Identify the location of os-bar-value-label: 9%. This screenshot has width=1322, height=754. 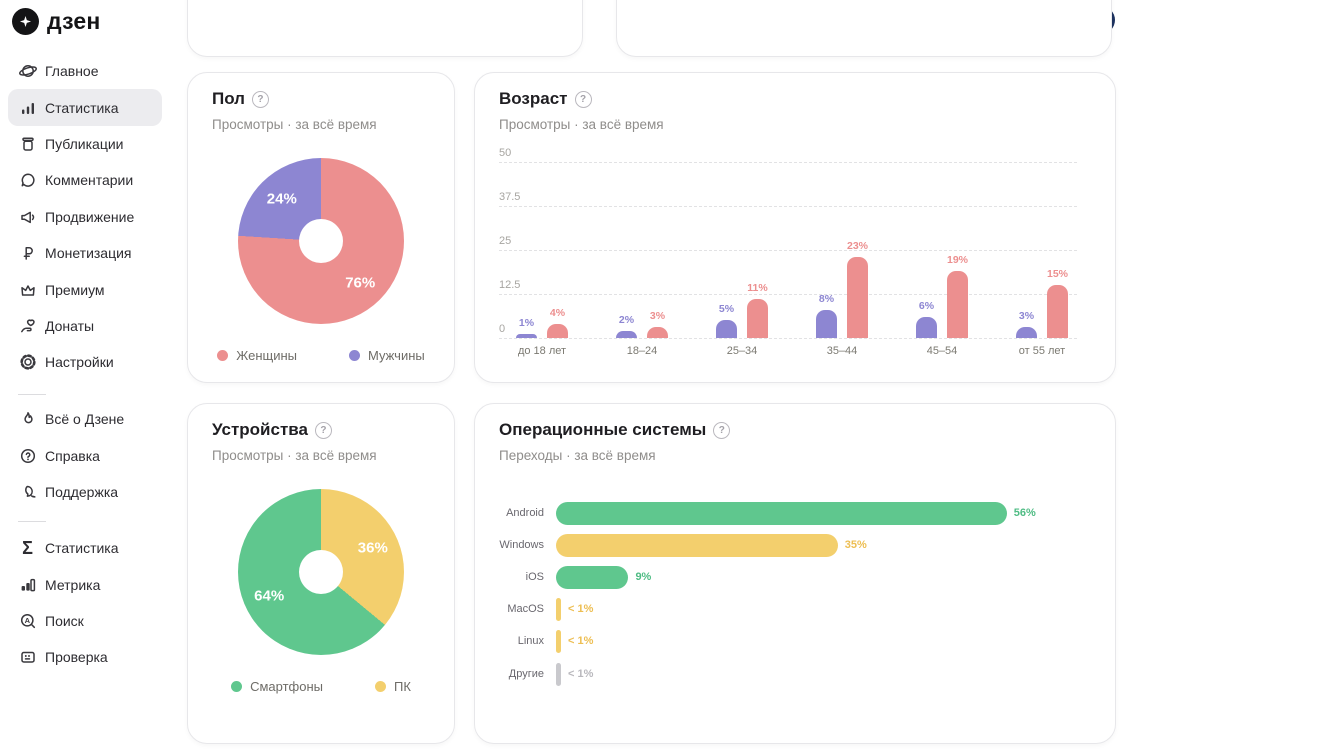
(643, 576).